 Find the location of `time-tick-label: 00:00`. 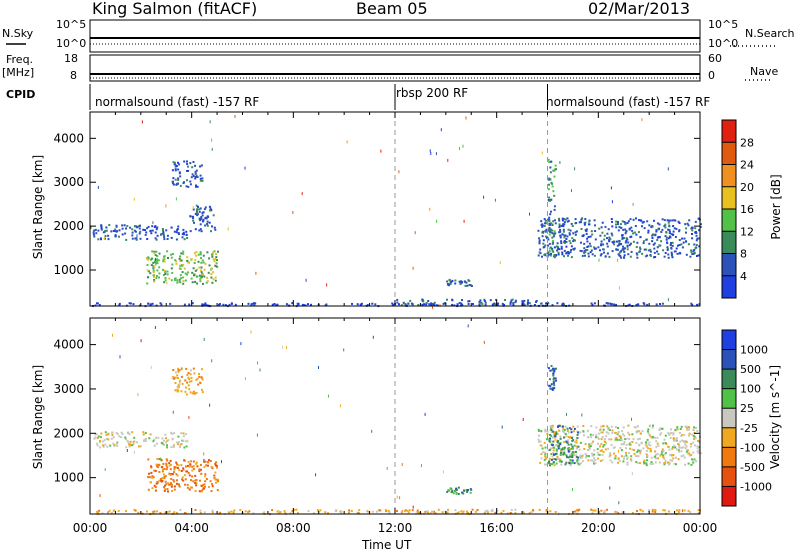

time-tick-label: 00:00 is located at coordinates (700, 528).